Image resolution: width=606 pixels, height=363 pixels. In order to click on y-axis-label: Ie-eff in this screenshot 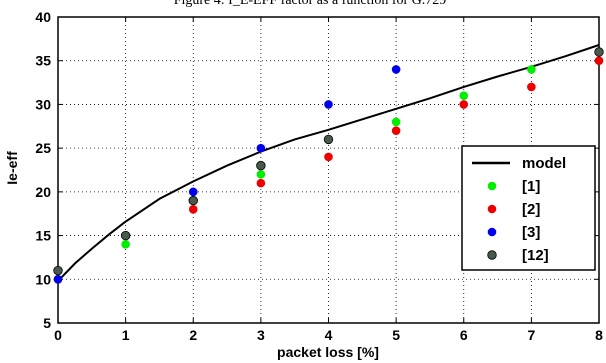, I will do `click(12, 168)`.